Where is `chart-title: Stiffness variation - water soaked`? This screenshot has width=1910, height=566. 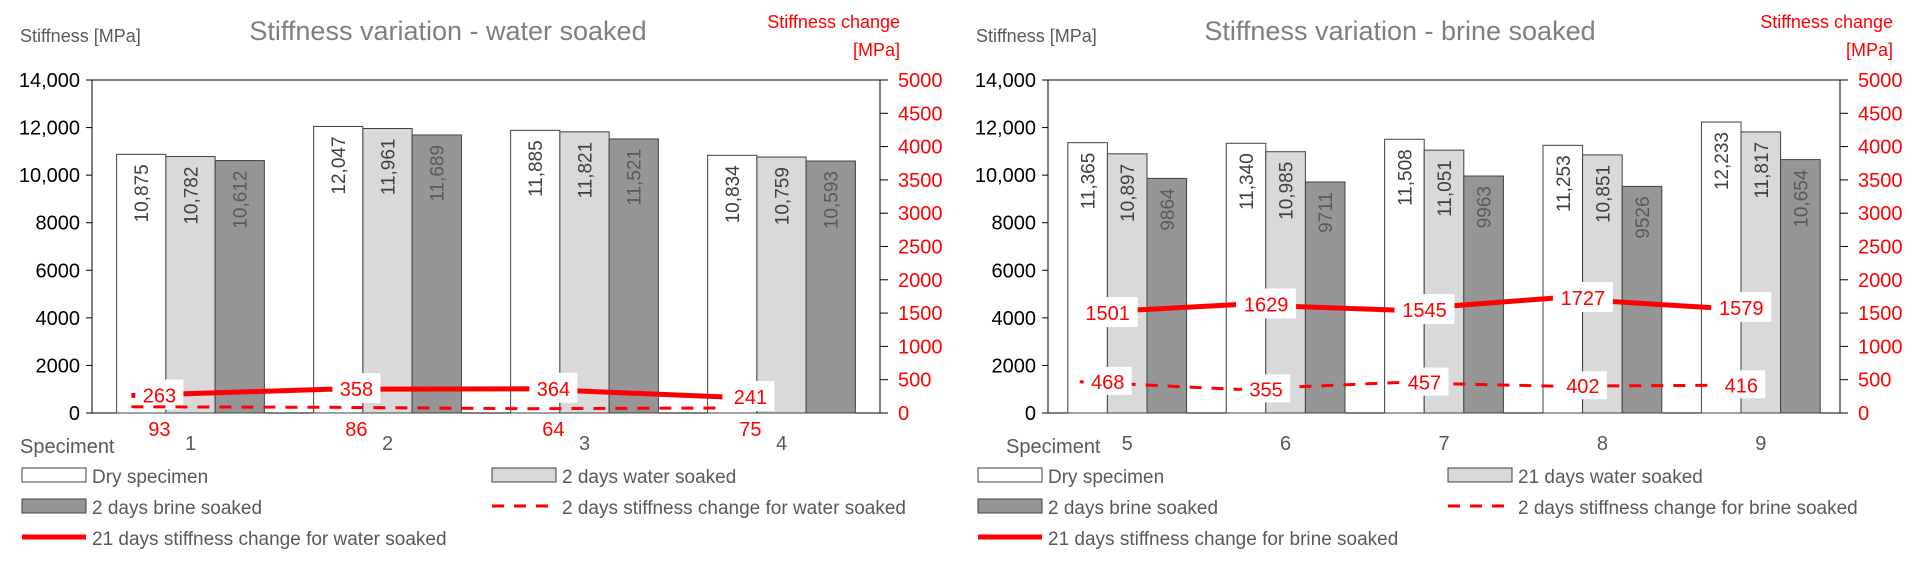
chart-title: Stiffness variation - water soaked is located at coordinates (447, 31).